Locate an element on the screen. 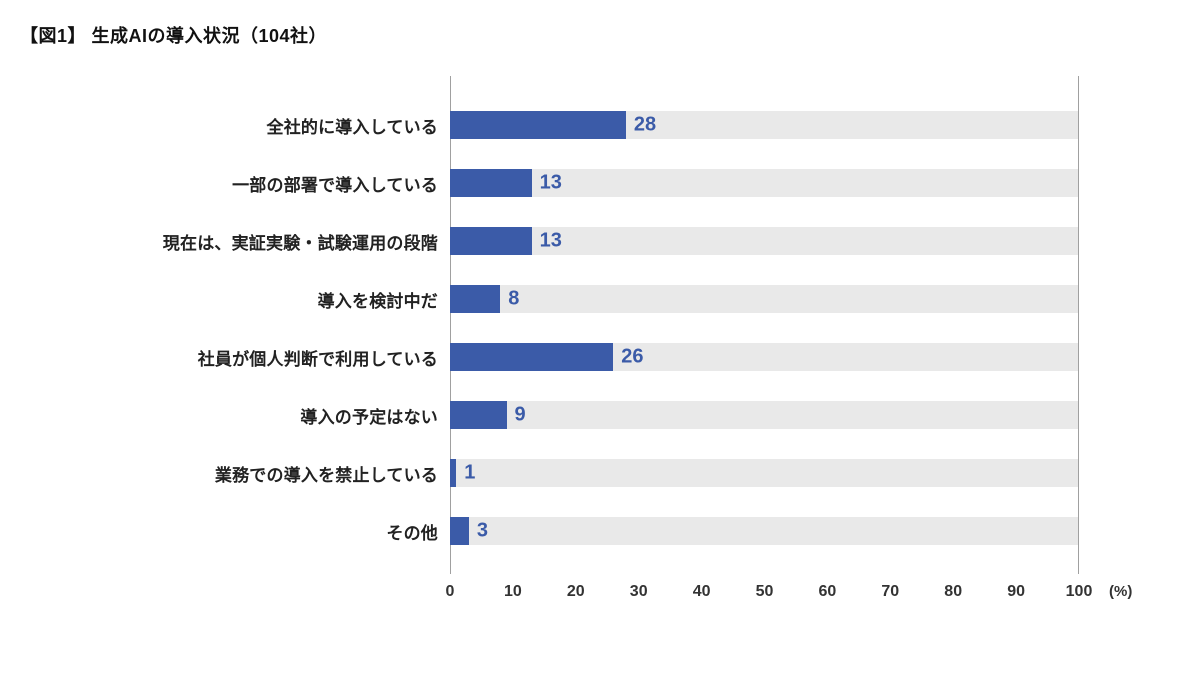 The width and height of the screenshot is (1200, 682). chart-row: その他 3 is located at coordinates (590, 531).